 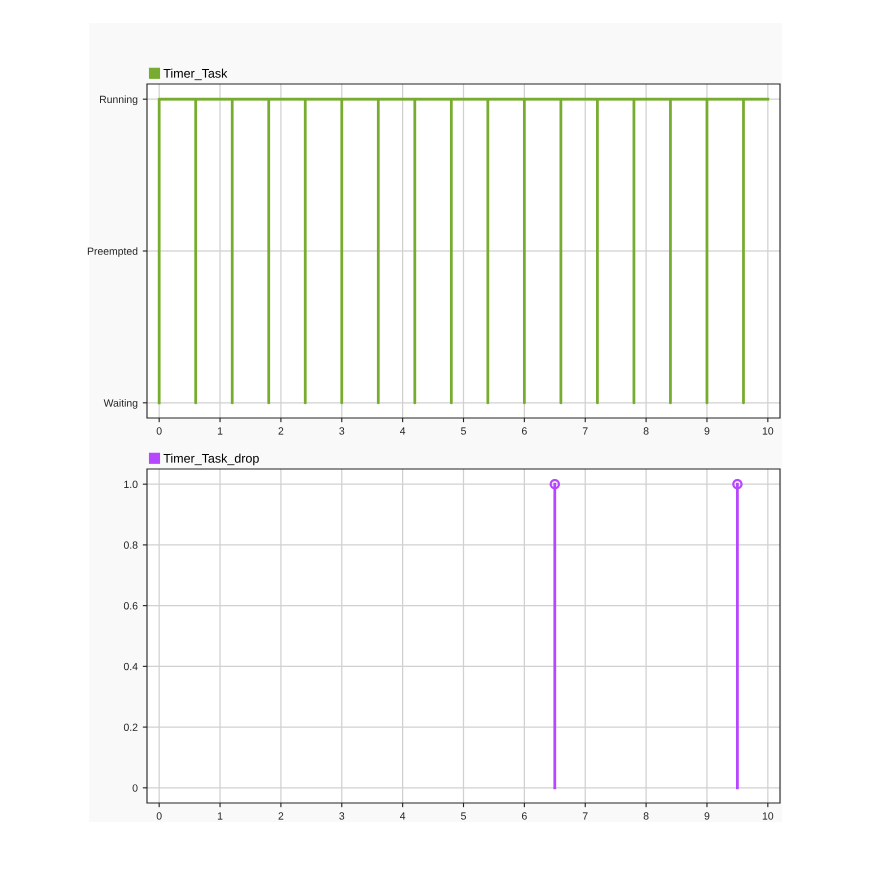 I want to click on y-tick-label: 0, so click(x=135, y=788).